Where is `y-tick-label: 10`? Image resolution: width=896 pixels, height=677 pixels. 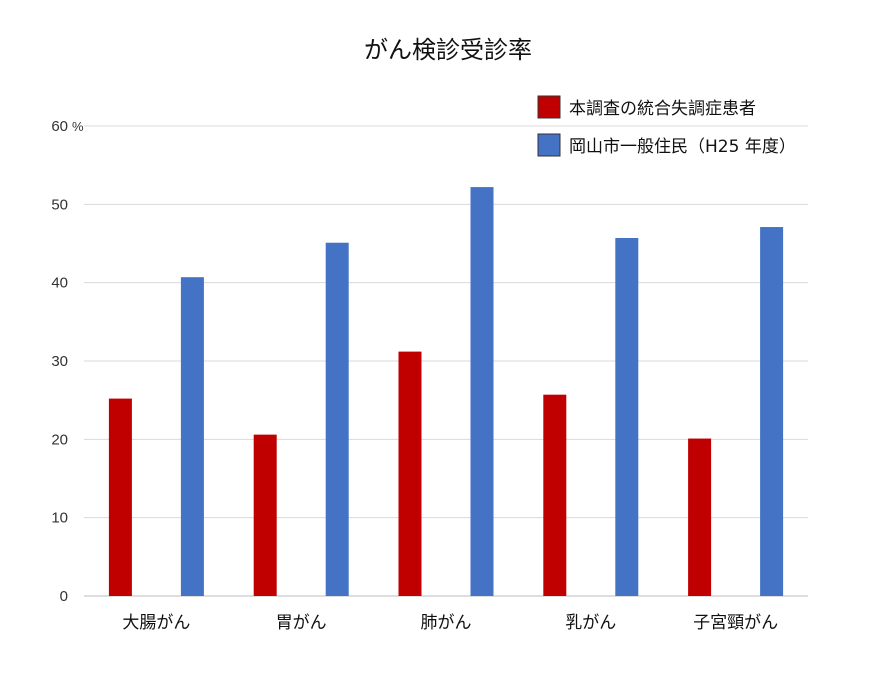
y-tick-label: 10 is located at coordinates (59, 518).